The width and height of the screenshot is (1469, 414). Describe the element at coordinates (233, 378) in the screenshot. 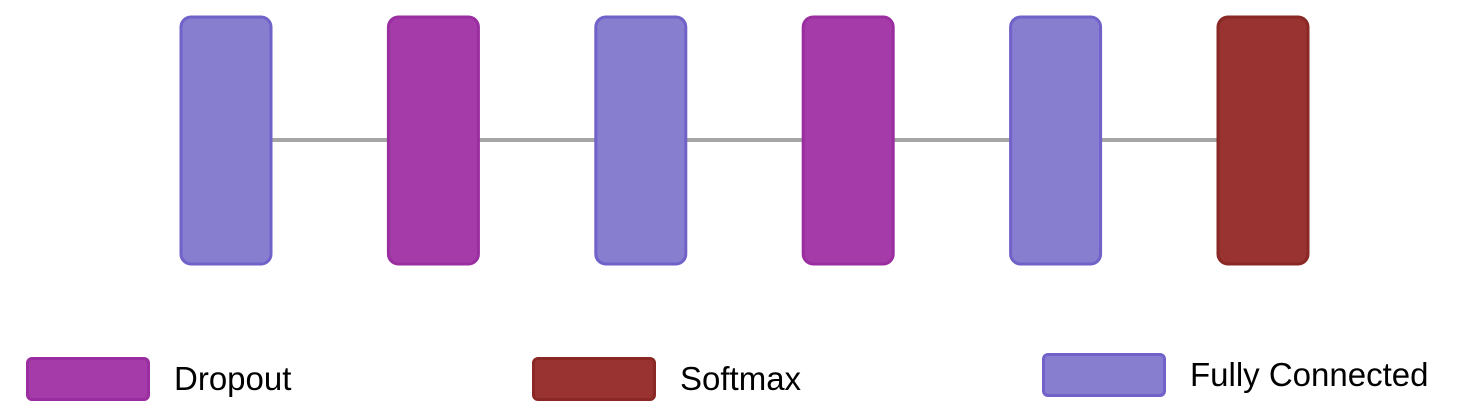

I see `legend-label-dropout: Dropout` at that location.